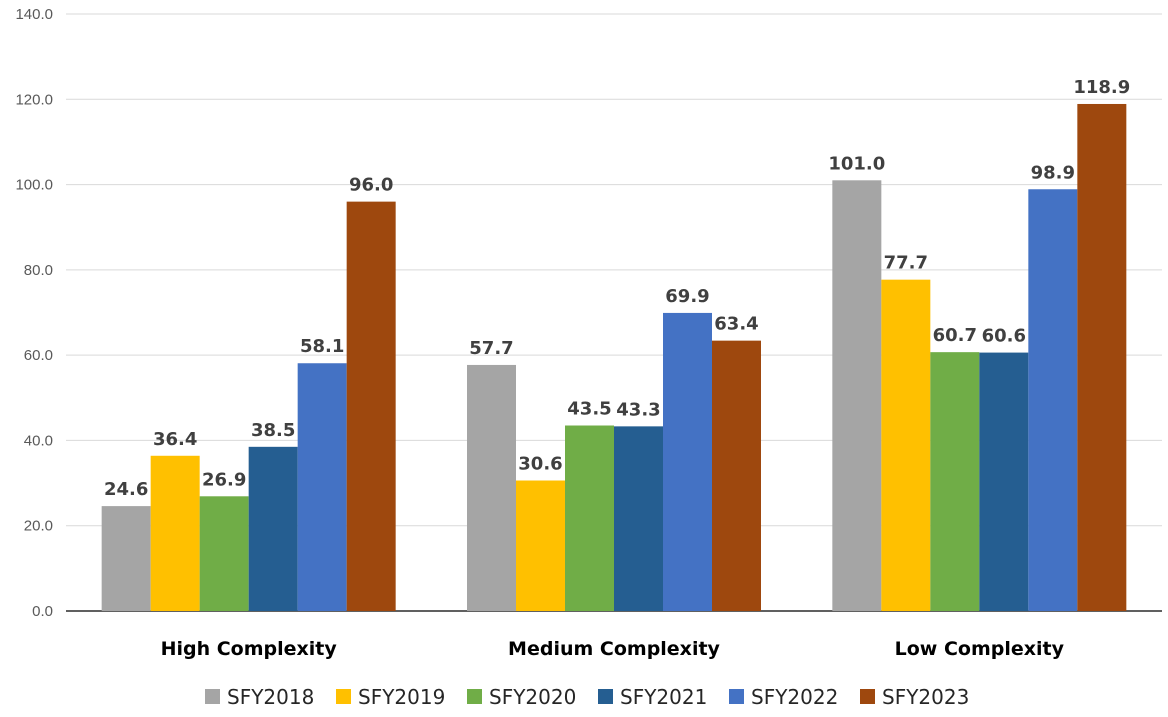 This screenshot has width=1168, height=717. Describe the element at coordinates (955, 335) in the screenshot. I see `data-label: 60.7` at that location.